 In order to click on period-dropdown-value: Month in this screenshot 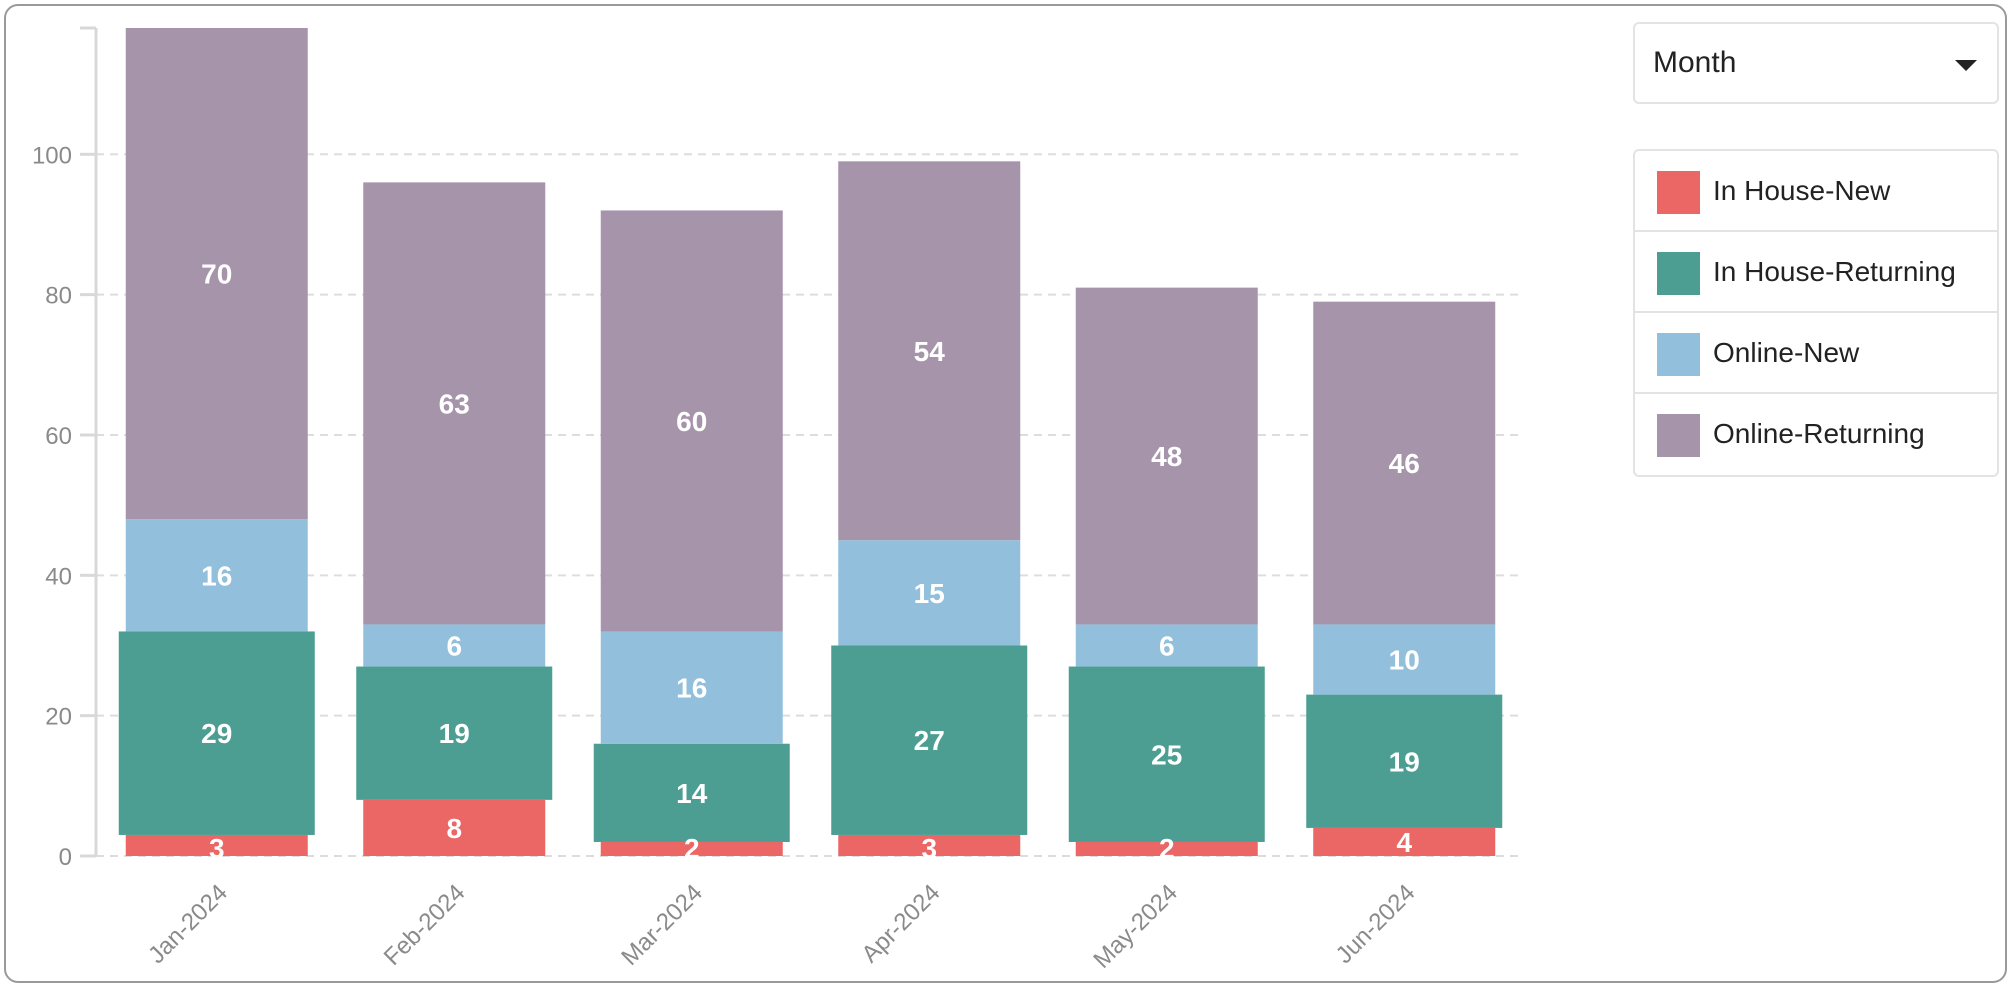, I will do `click(1695, 62)`.